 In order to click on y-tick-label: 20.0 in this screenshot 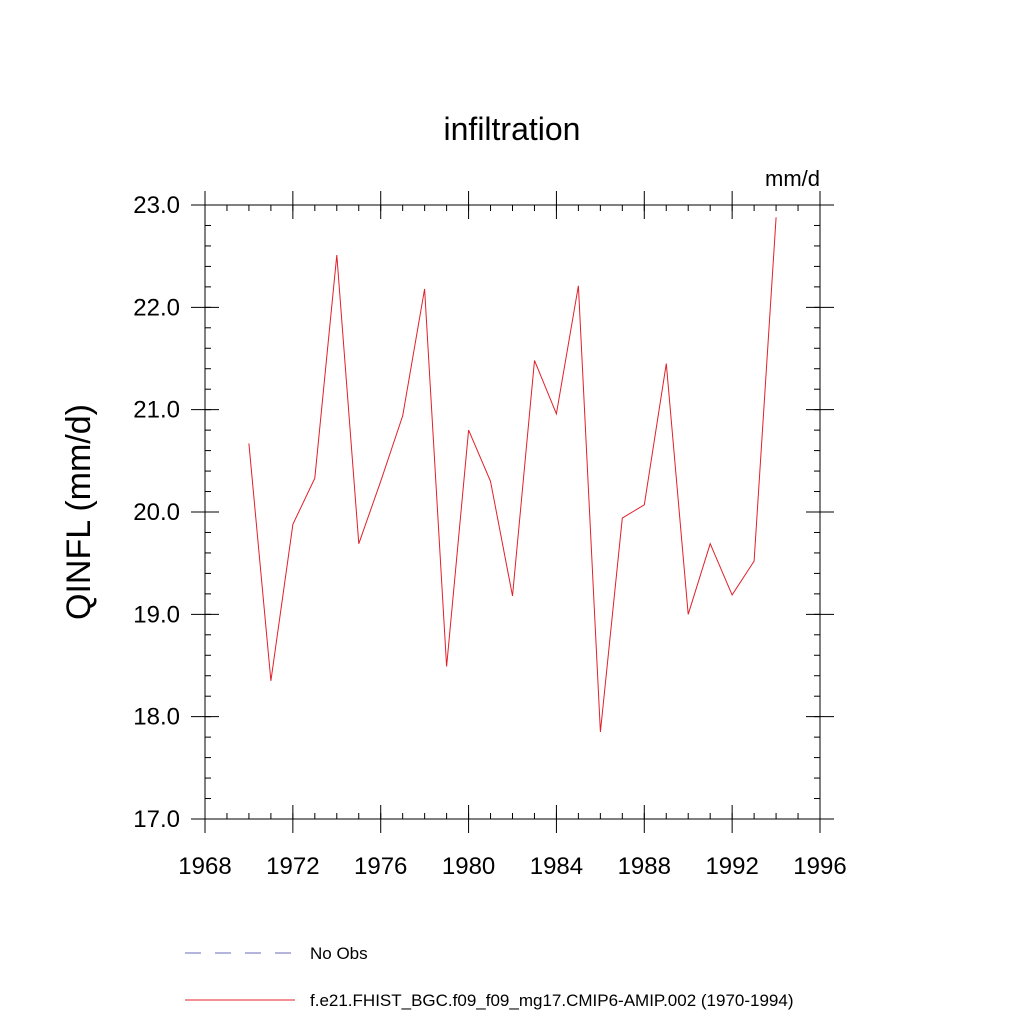, I will do `click(156, 512)`.